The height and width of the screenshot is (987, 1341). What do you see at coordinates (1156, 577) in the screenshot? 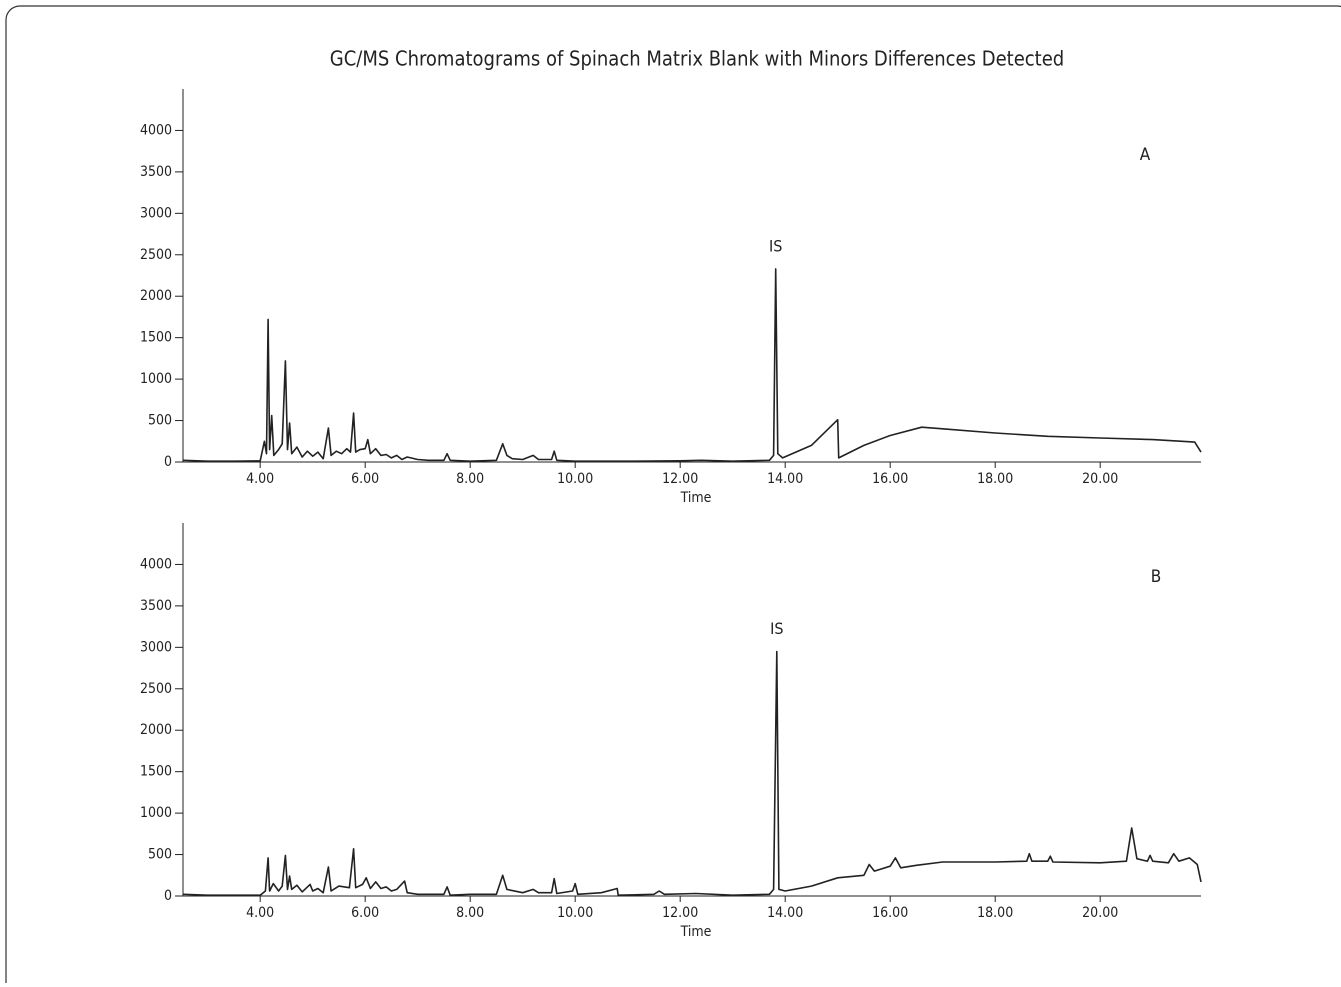
I see `panel-label: B` at bounding box center [1156, 577].